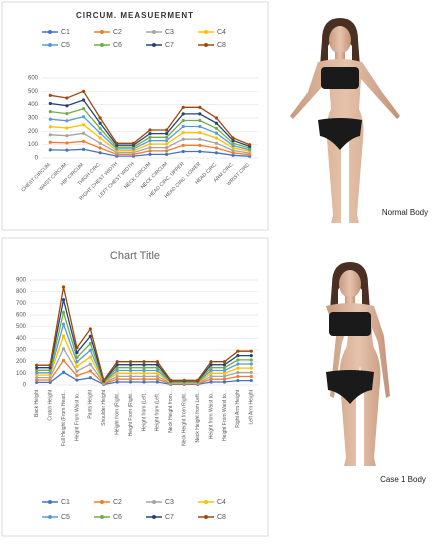 The width and height of the screenshot is (439, 544). What do you see at coordinates (135, 256) in the screenshot?
I see `chart-title: Chart Title` at bounding box center [135, 256].